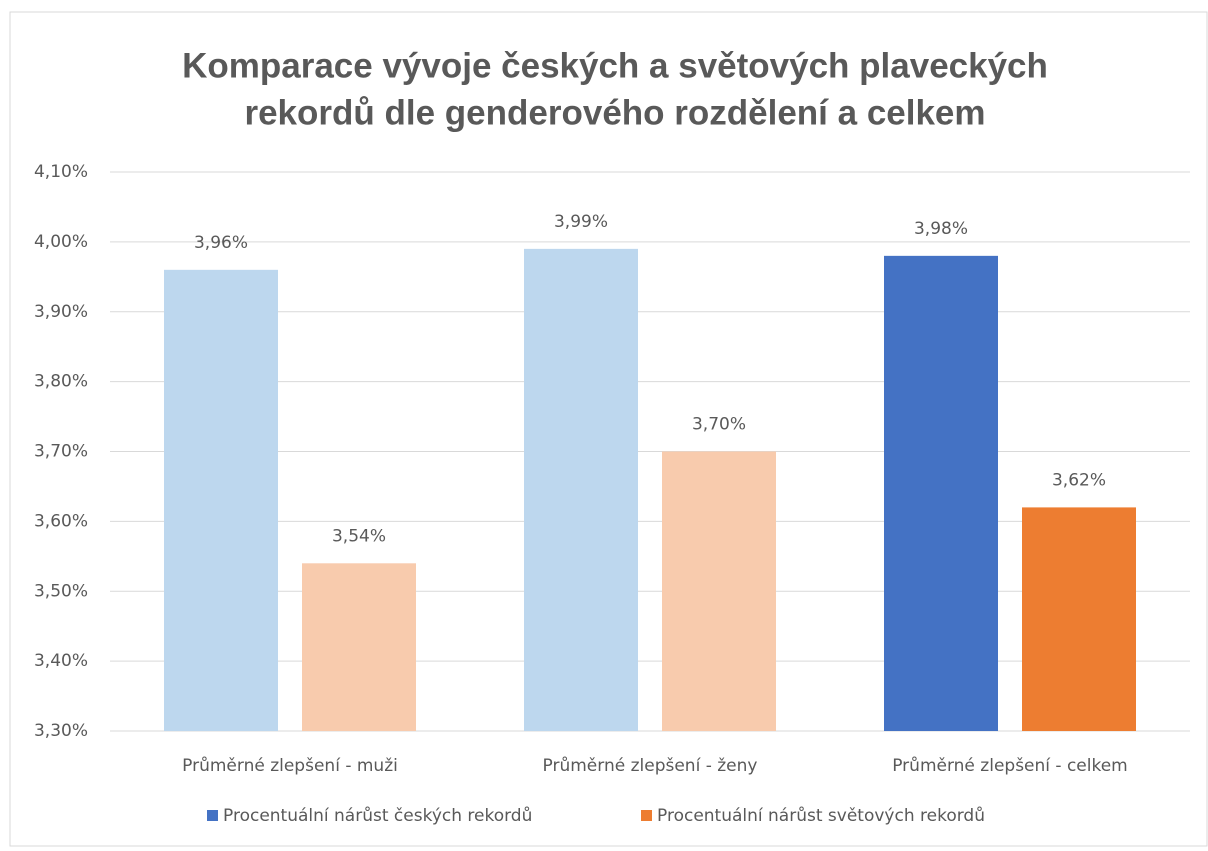 The width and height of the screenshot is (1208, 851). What do you see at coordinates (61, 312) in the screenshot?
I see `y-tick-label: 3,90%` at bounding box center [61, 312].